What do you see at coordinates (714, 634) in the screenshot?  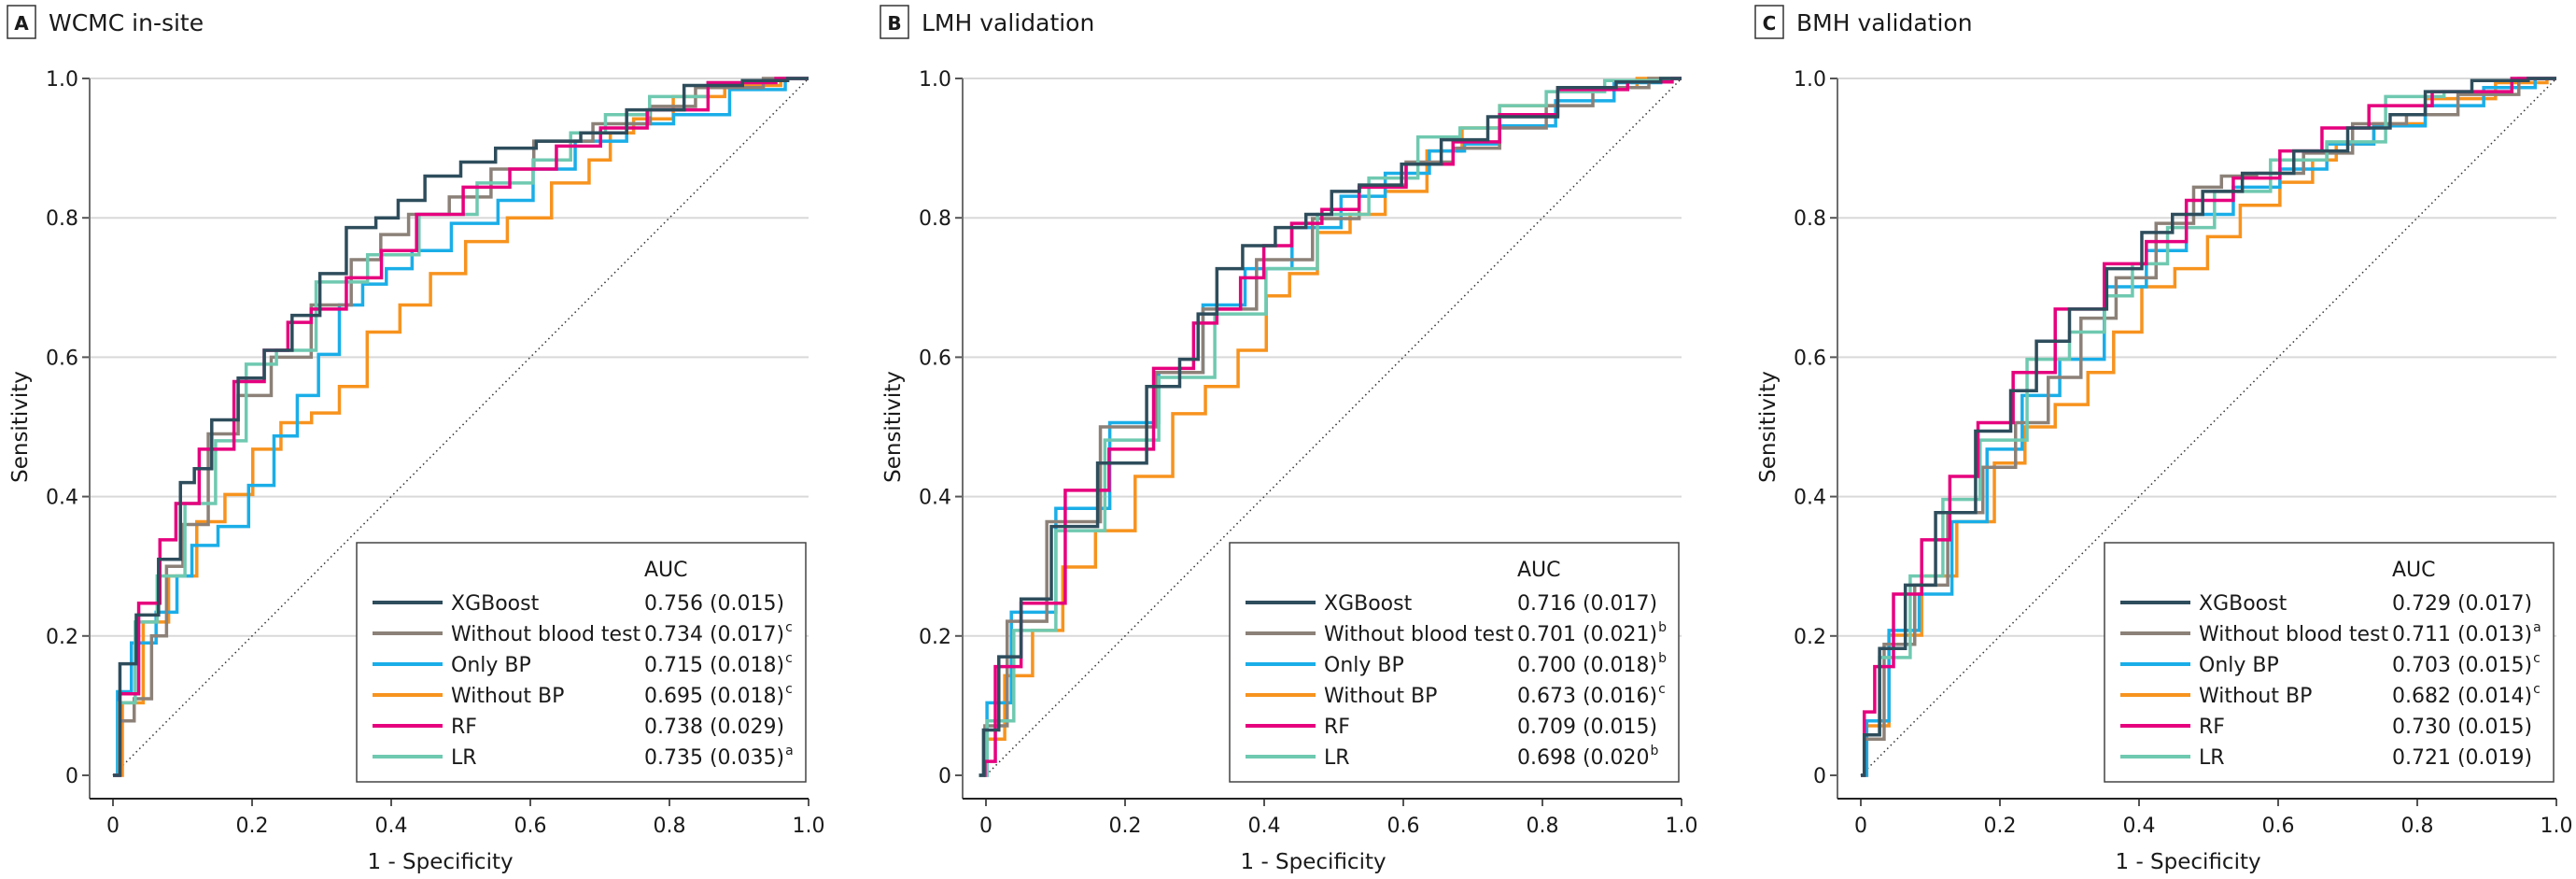 I see `legend-auc: 0.734 (0.017)` at bounding box center [714, 634].